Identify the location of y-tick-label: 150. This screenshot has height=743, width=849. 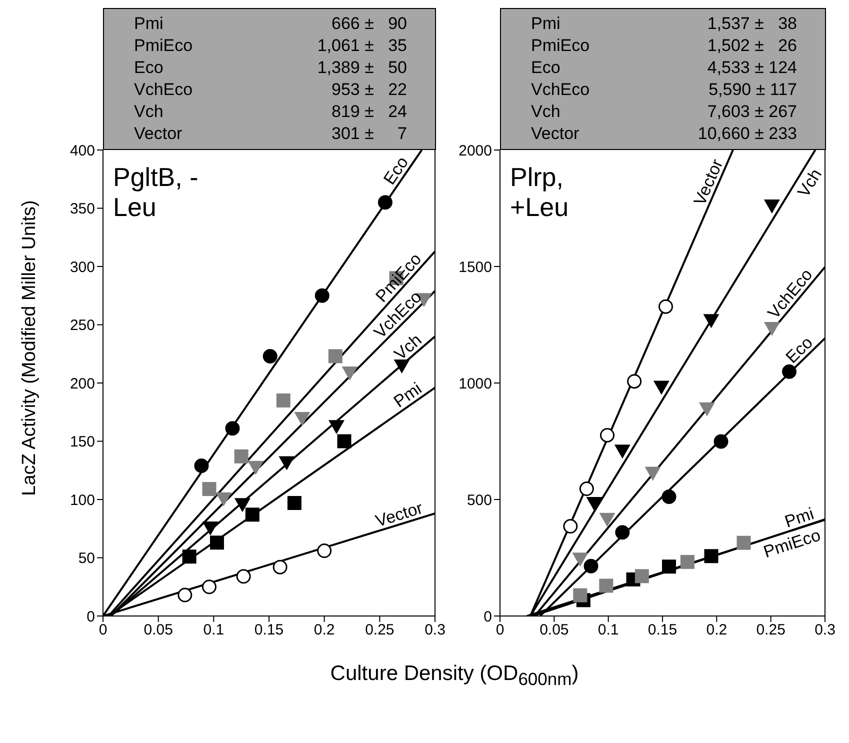
(82, 442).